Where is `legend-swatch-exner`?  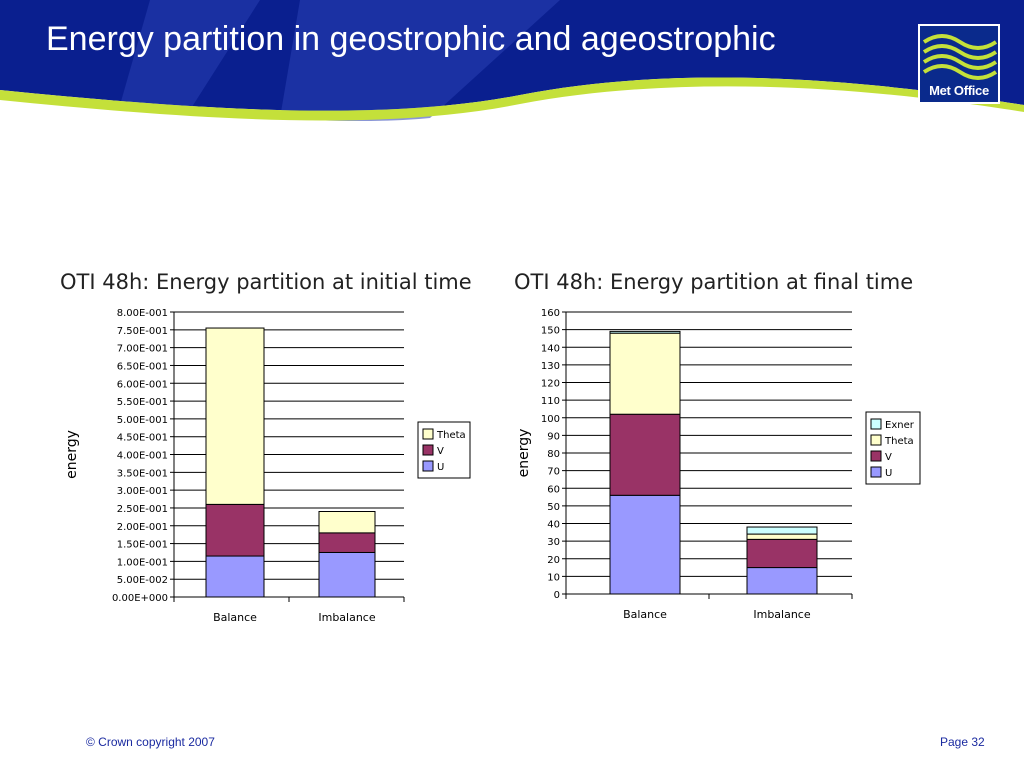
legend-swatch-exner is located at coordinates (876, 424).